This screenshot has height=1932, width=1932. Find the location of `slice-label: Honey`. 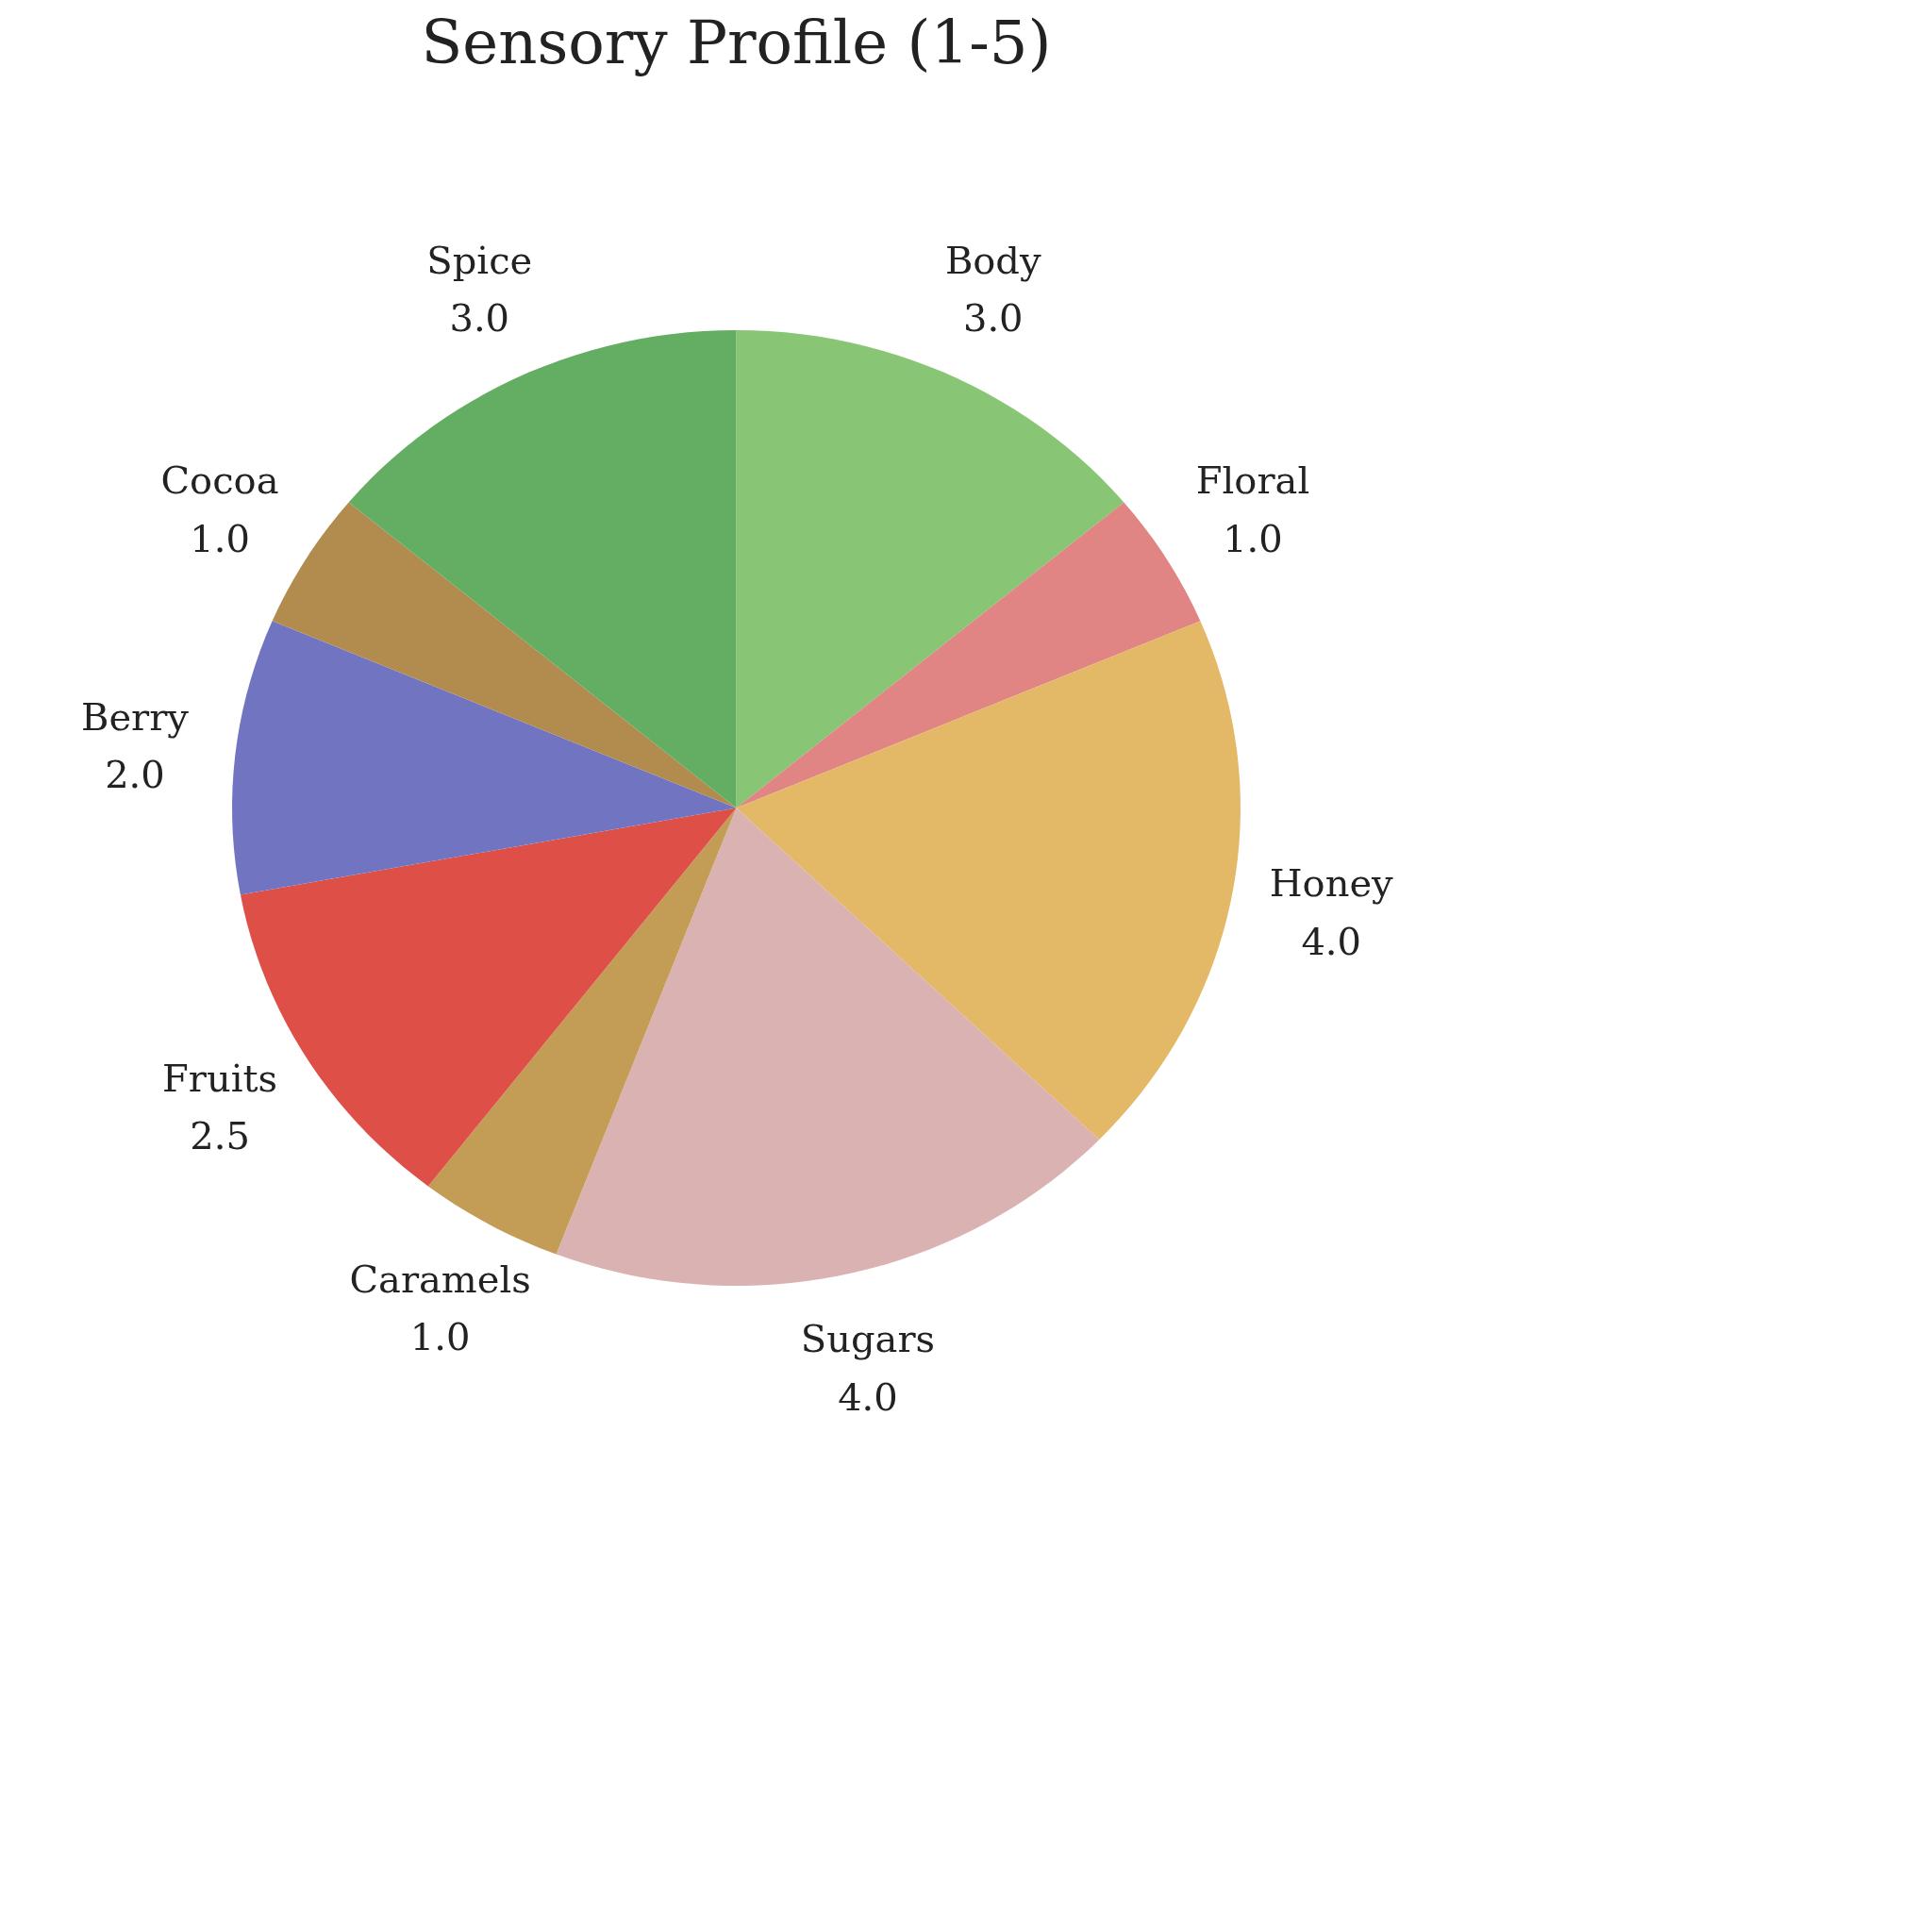

slice-label: Honey is located at coordinates (1331, 883).